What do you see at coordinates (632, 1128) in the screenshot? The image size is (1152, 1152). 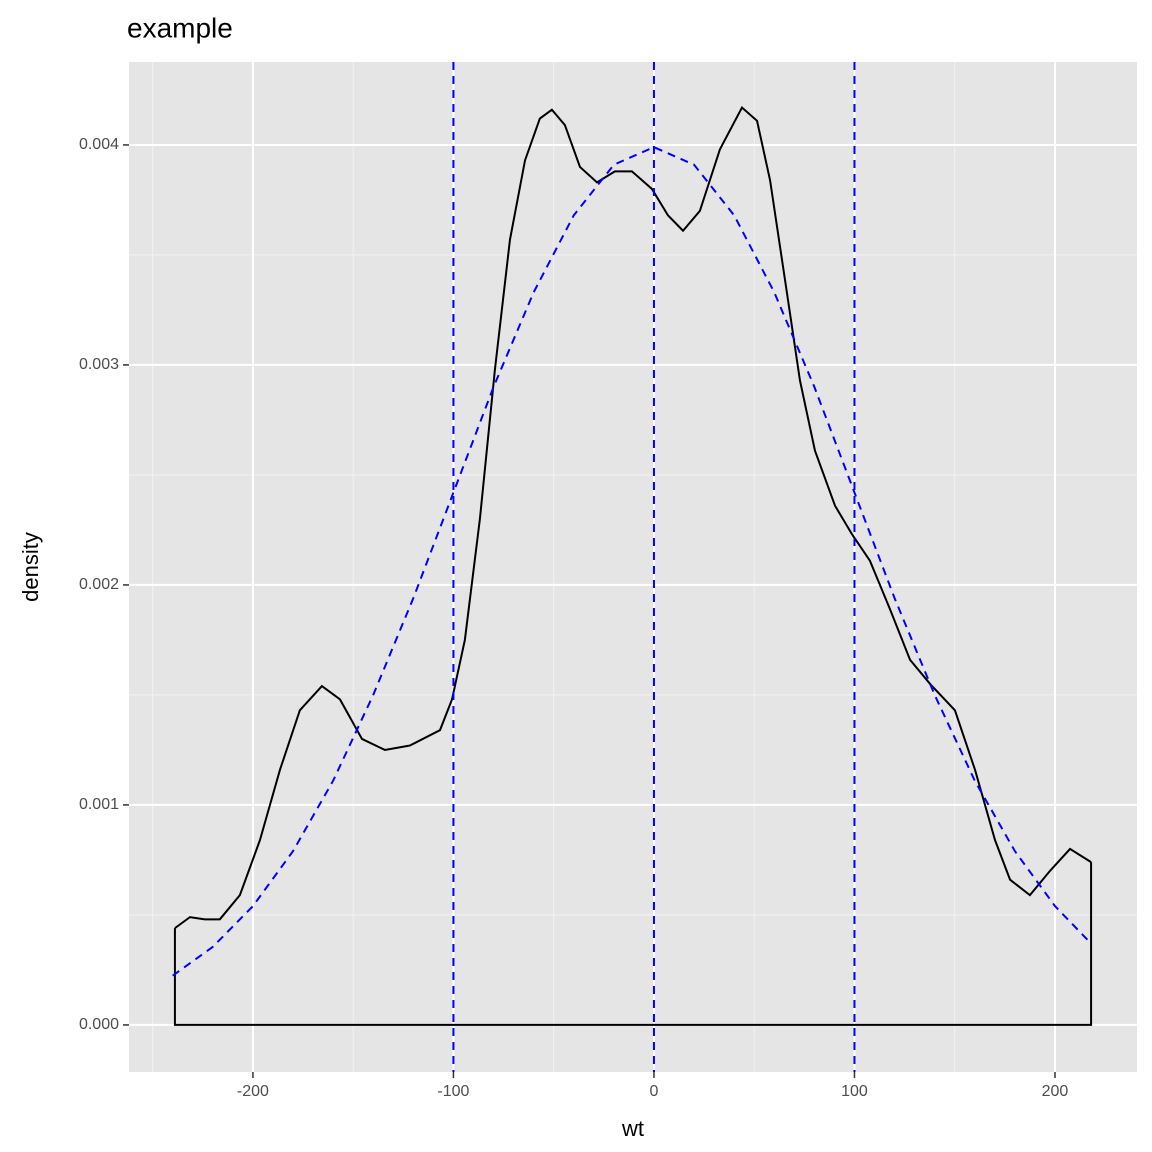 I see `x-axis-label: wt` at bounding box center [632, 1128].